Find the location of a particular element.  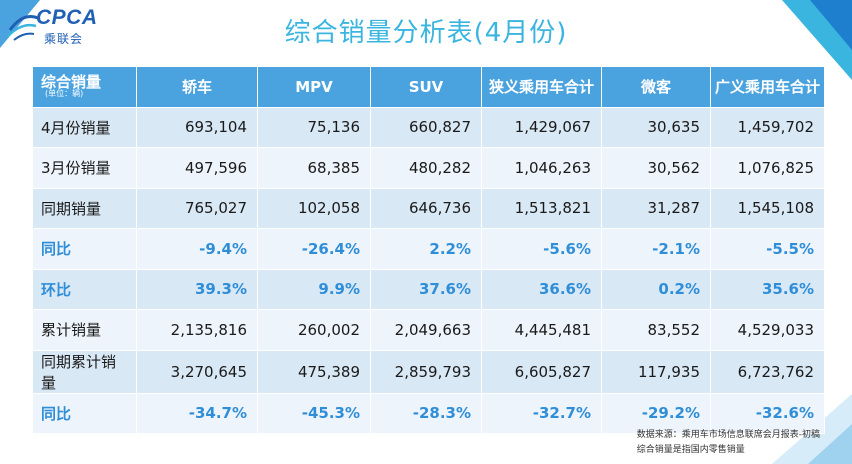

table-cell: 2,135,816 is located at coordinates (197, 330).